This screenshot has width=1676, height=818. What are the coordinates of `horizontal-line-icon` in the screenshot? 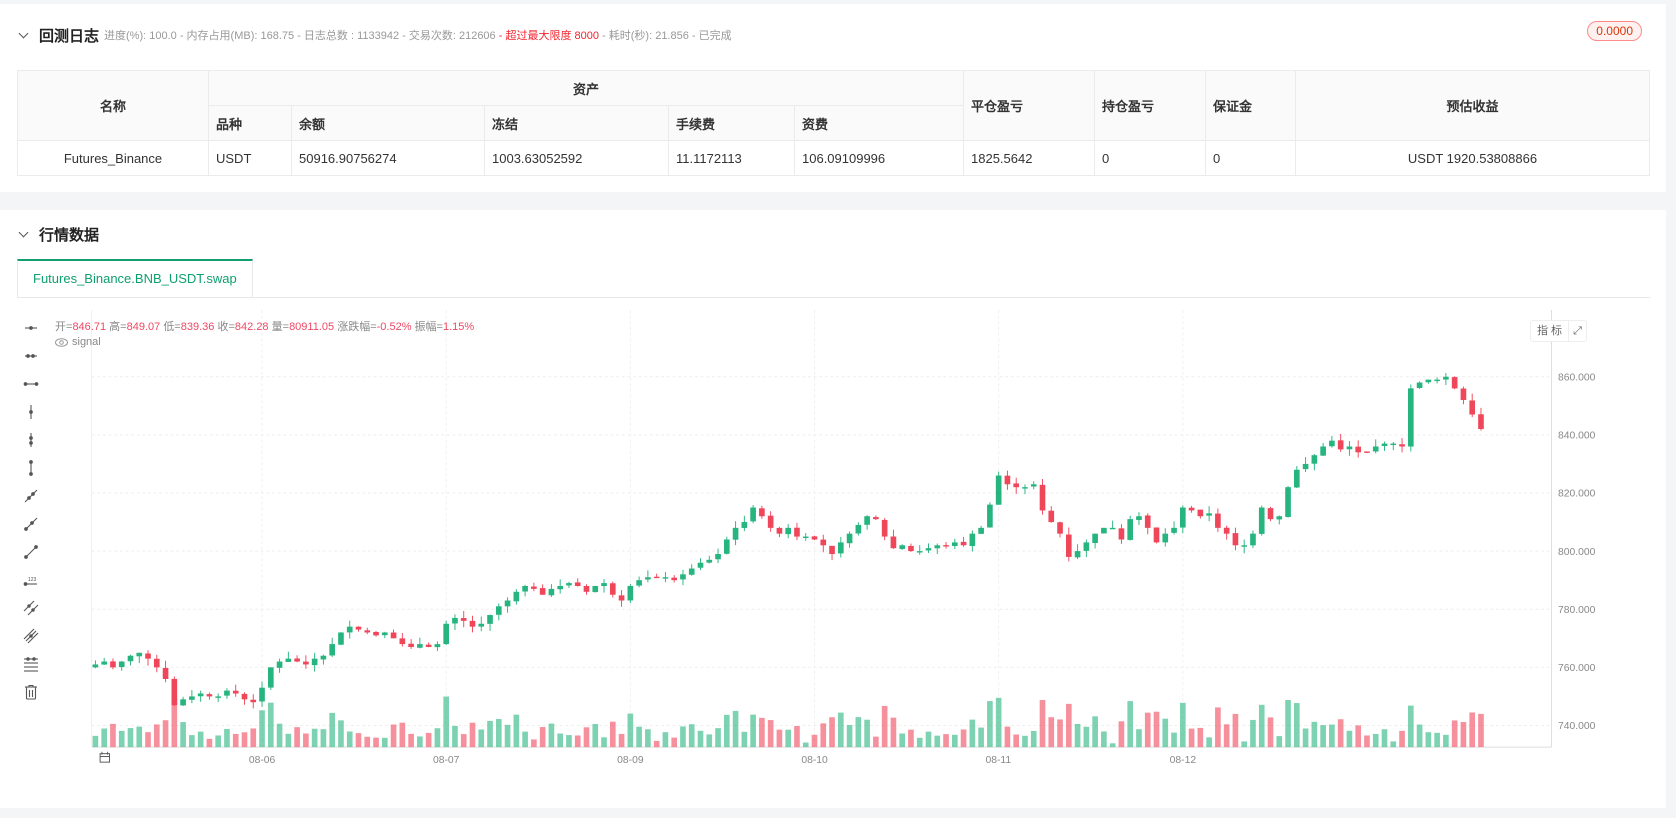 It's located at (31, 384).